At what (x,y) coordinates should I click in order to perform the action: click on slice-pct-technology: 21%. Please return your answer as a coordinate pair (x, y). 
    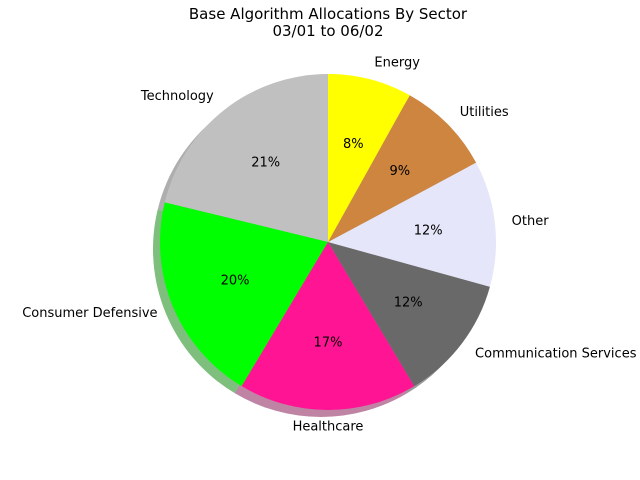
    Looking at the image, I should click on (265, 162).